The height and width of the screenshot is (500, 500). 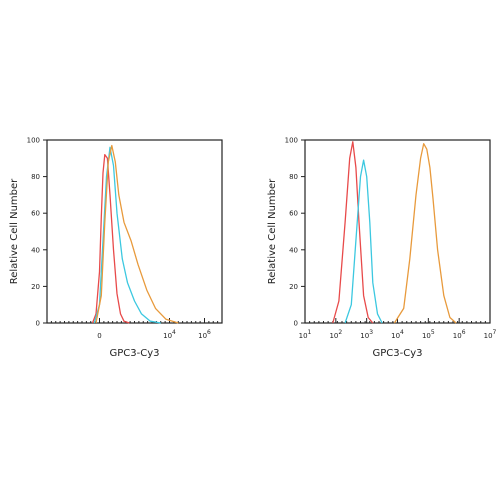 I want to click on x-tick-label: 10¹, so click(x=305, y=334).